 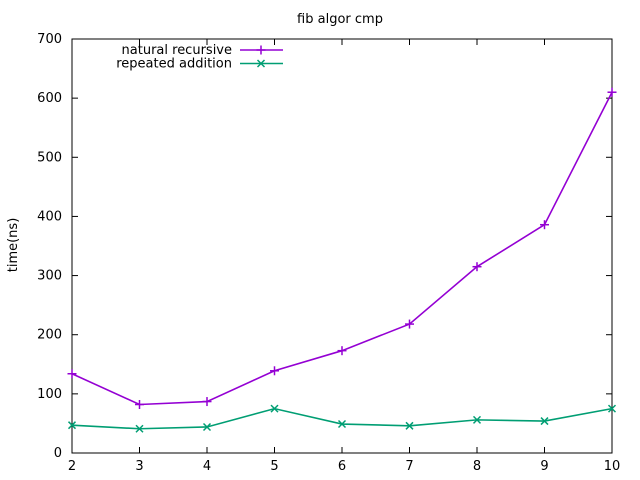 I want to click on legend-label: repeated addition, so click(x=174, y=64).